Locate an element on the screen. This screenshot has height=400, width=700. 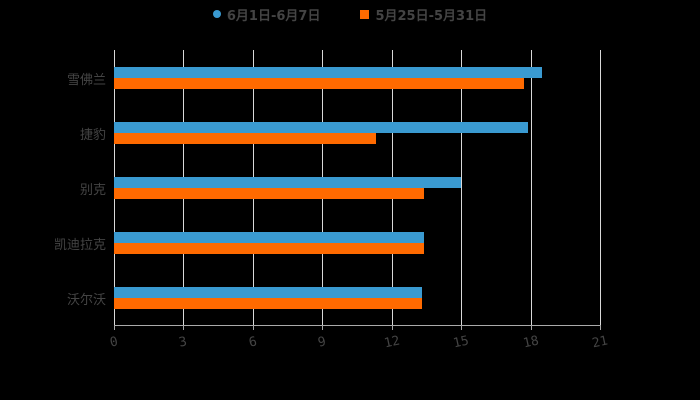
x-tick-label: 6 is located at coordinates (253, 342).